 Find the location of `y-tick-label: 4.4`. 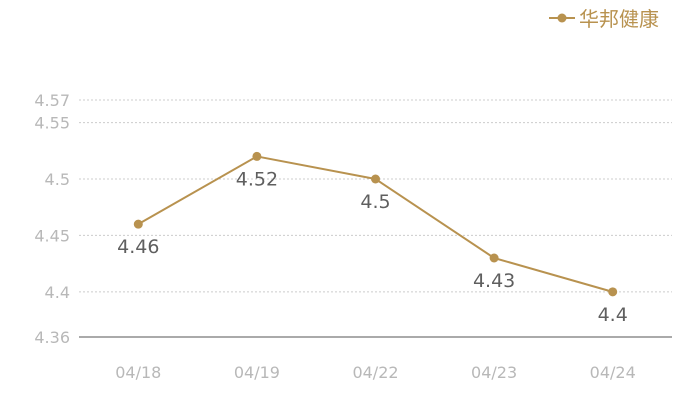

y-tick-label: 4.4 is located at coordinates (57, 292).